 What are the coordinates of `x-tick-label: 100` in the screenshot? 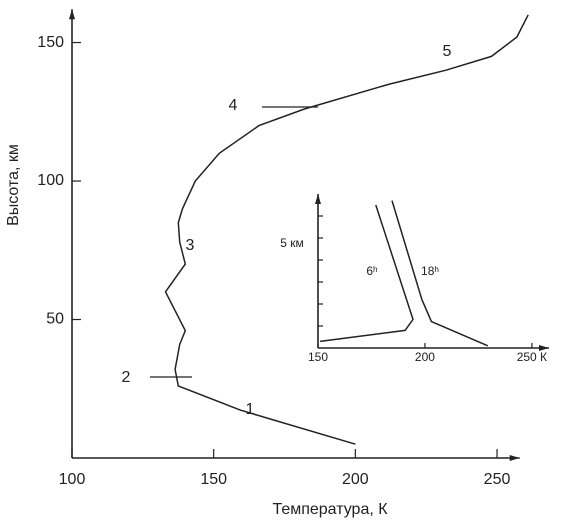 It's located at (72, 479).